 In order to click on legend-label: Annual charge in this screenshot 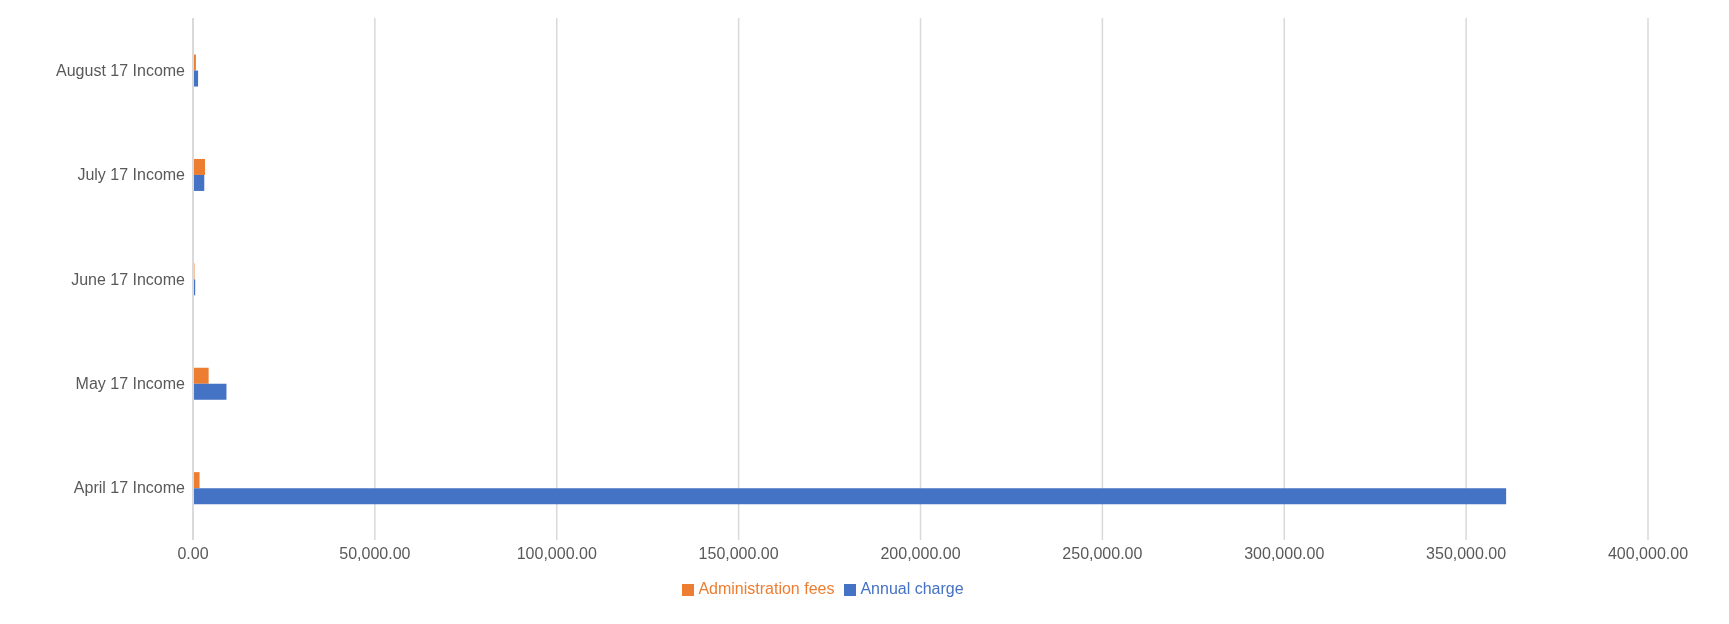, I will do `click(912, 588)`.